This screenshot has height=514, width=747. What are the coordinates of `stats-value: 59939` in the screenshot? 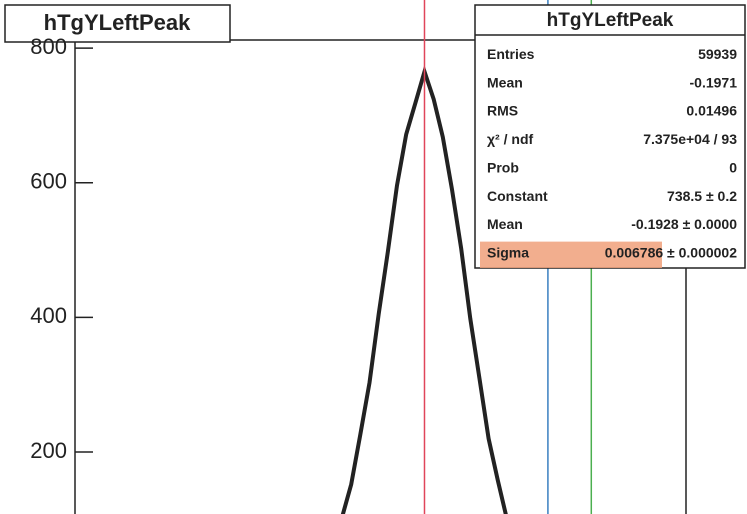 It's located at (717, 54).